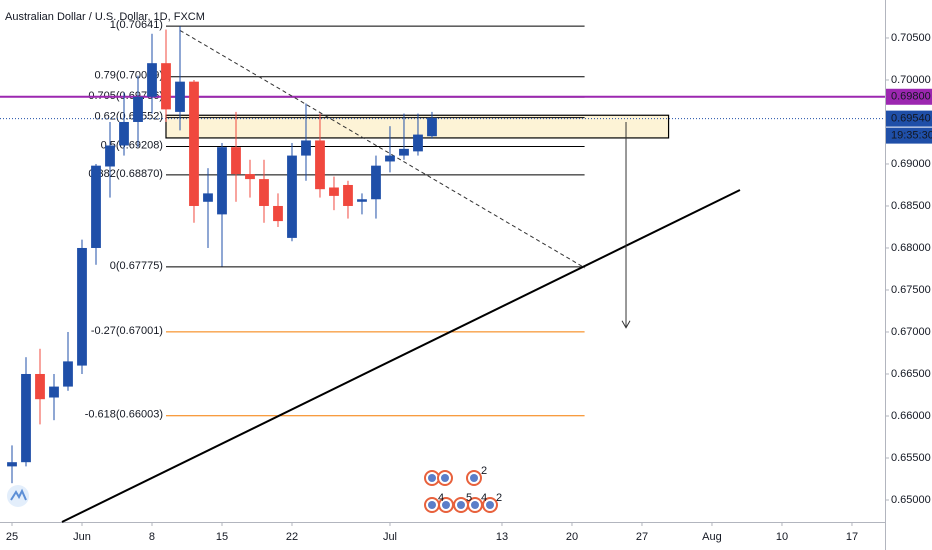 The image size is (932, 550). I want to click on y-tick-label: 0.66000, so click(911, 416).